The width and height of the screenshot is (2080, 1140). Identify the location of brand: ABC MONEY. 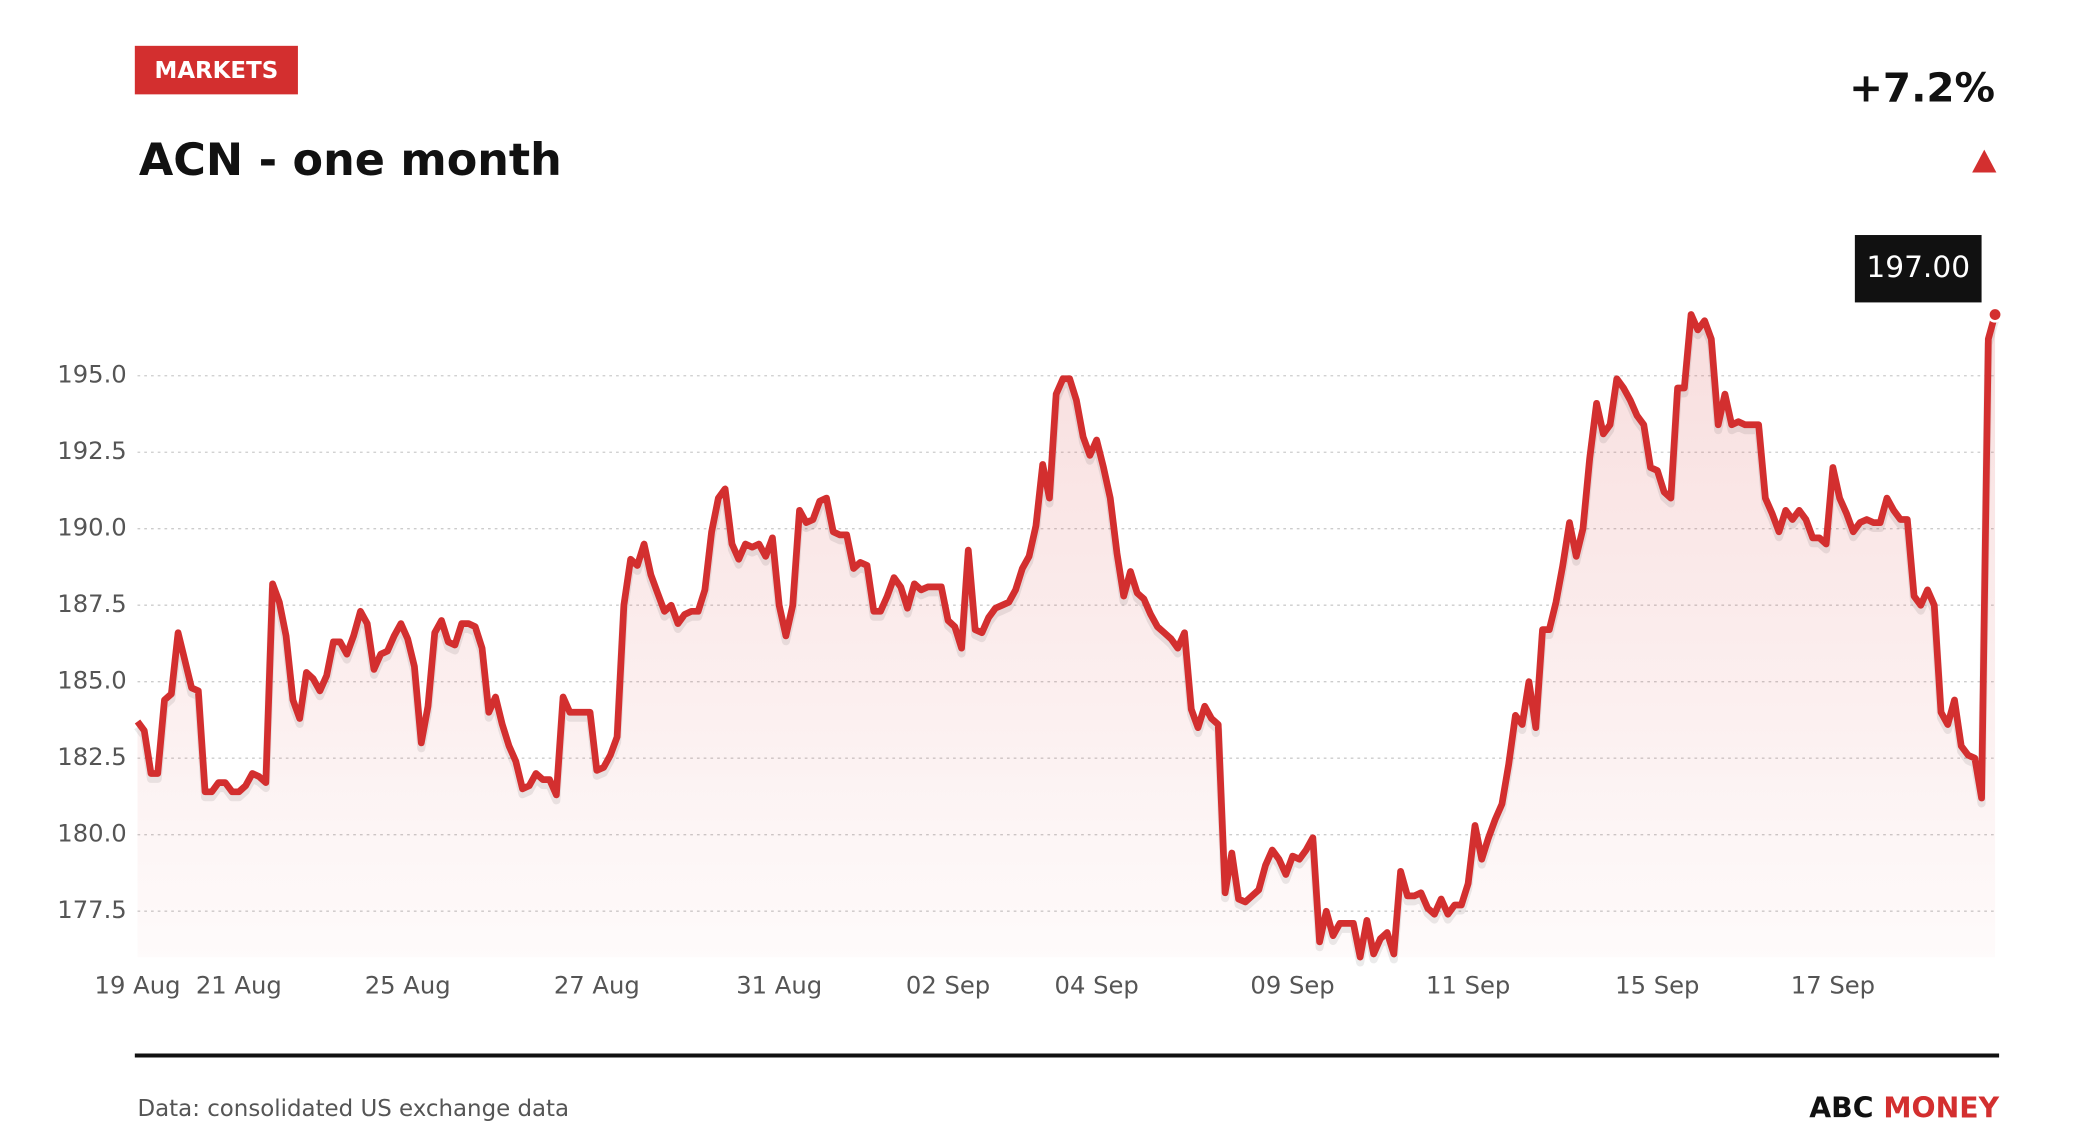
(1904, 1107).